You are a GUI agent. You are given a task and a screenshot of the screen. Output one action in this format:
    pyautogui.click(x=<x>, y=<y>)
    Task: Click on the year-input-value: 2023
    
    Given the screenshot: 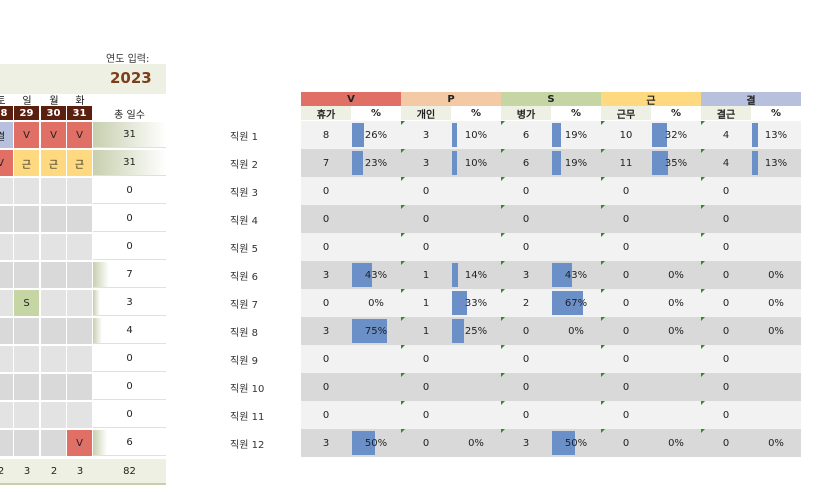 What is the action you would take?
    pyautogui.click(x=131, y=78)
    